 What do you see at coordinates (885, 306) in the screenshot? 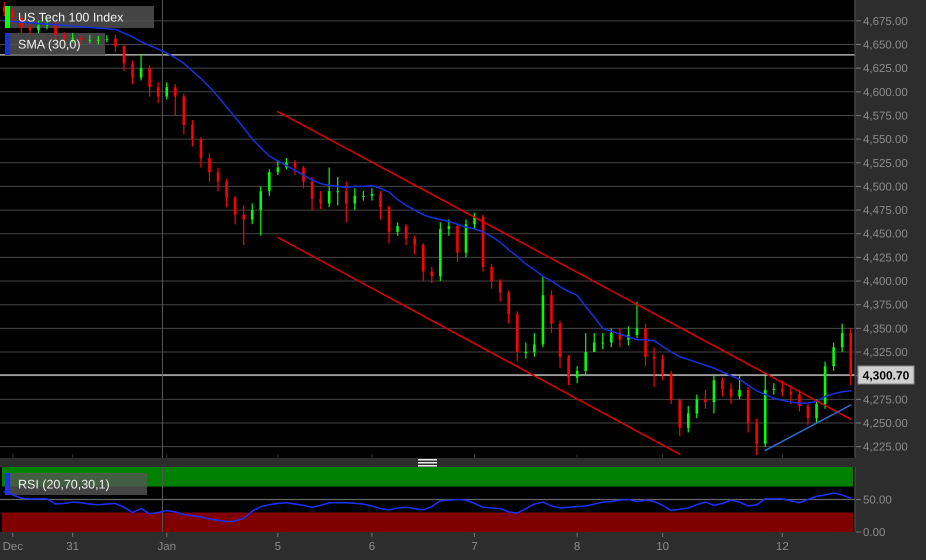
I see `y-tick-label: 4,375.00` at bounding box center [885, 306].